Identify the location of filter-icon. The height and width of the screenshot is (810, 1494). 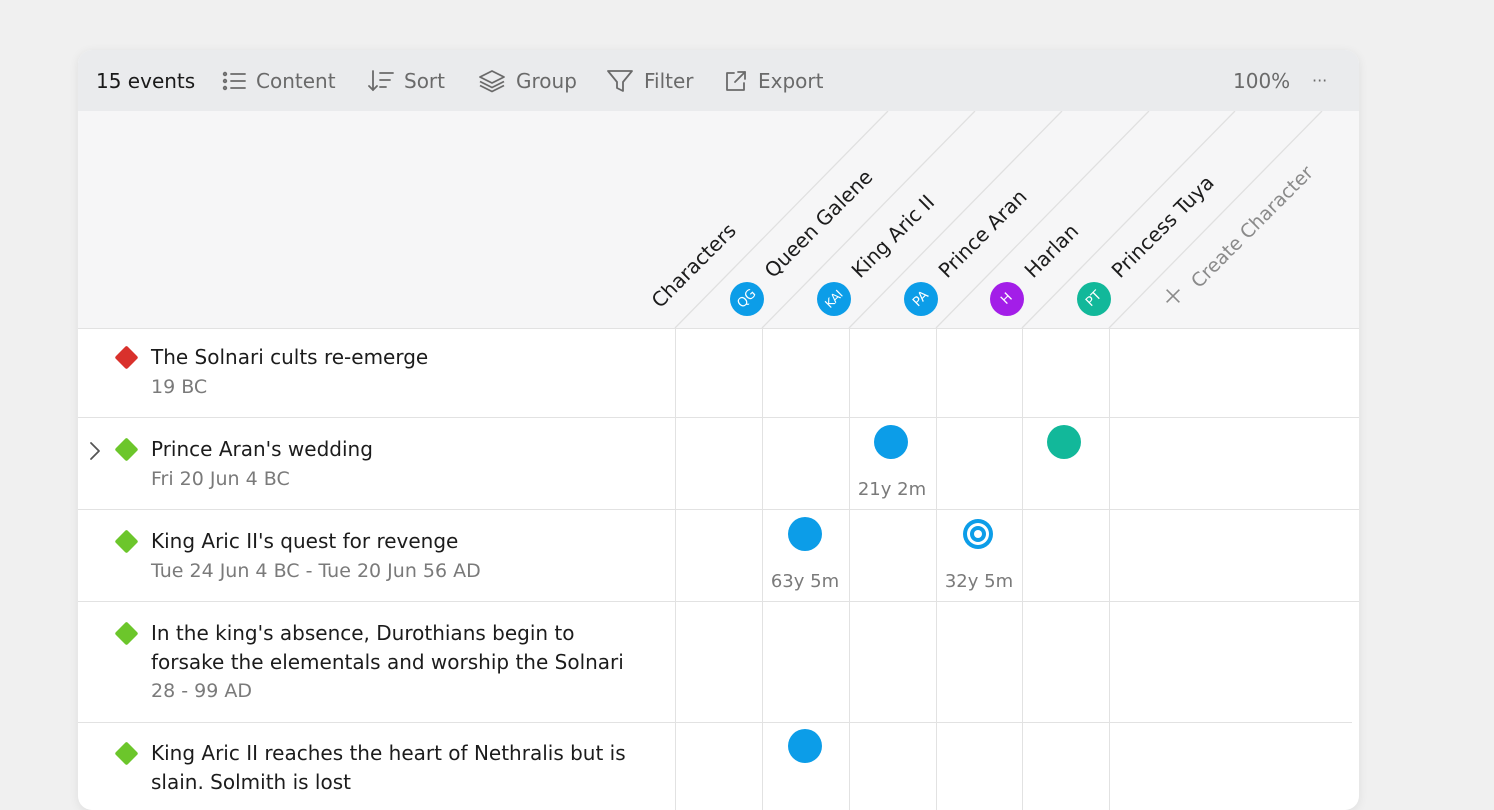
(620, 80).